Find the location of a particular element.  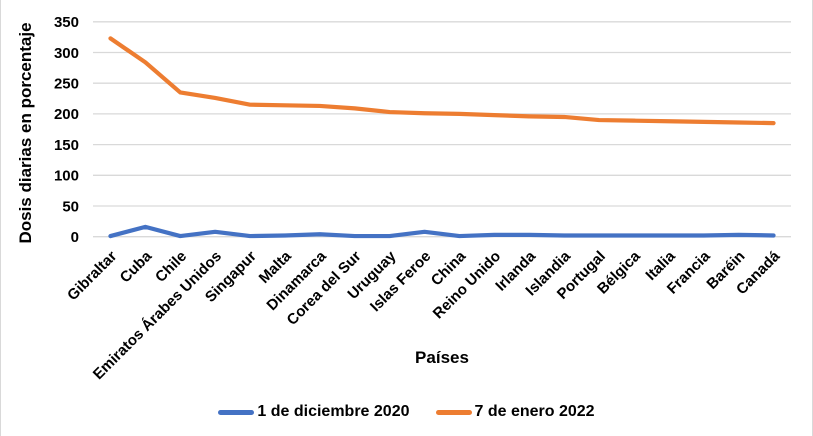

legend-label-serie-2: 7 de enero 2022 is located at coordinates (534, 411).